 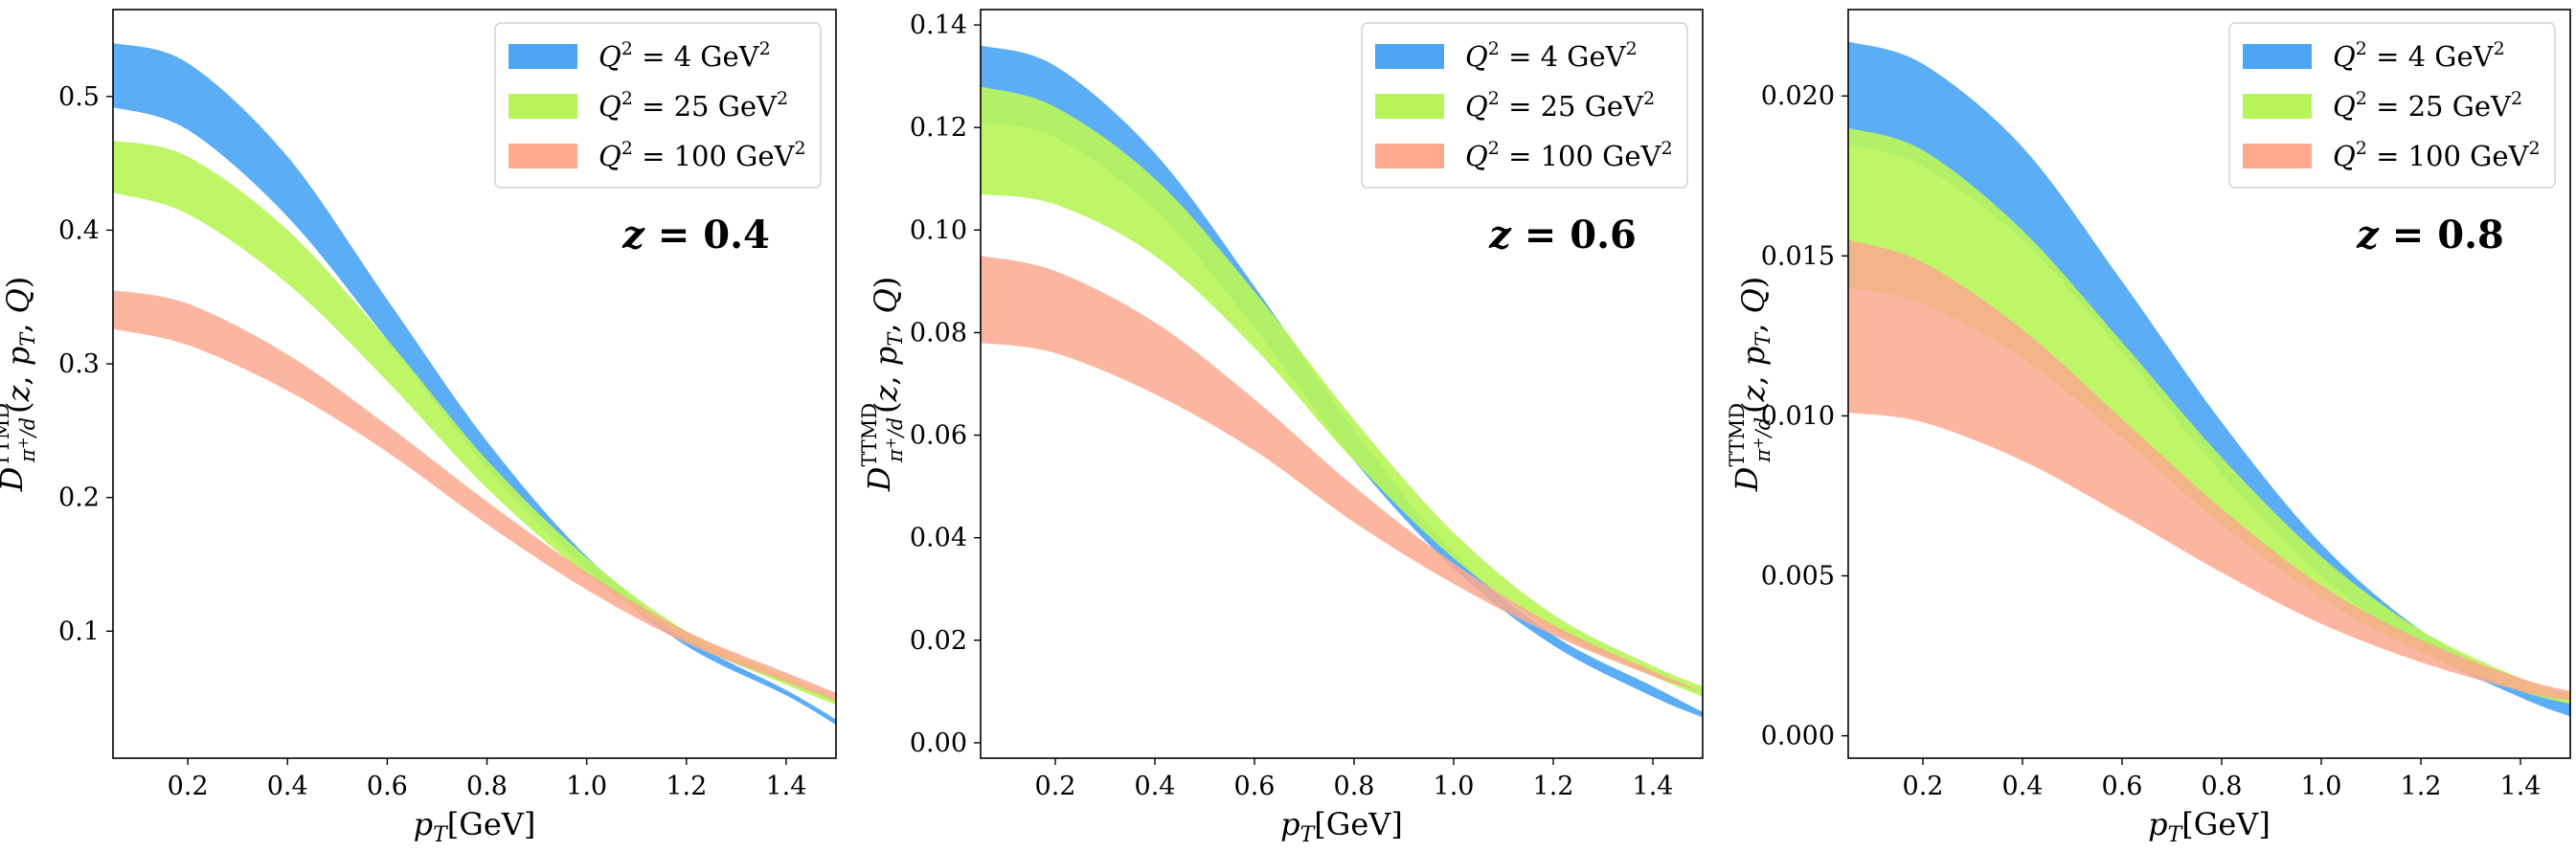 I want to click on y-tick-label: 0.020, so click(x=1798, y=96).